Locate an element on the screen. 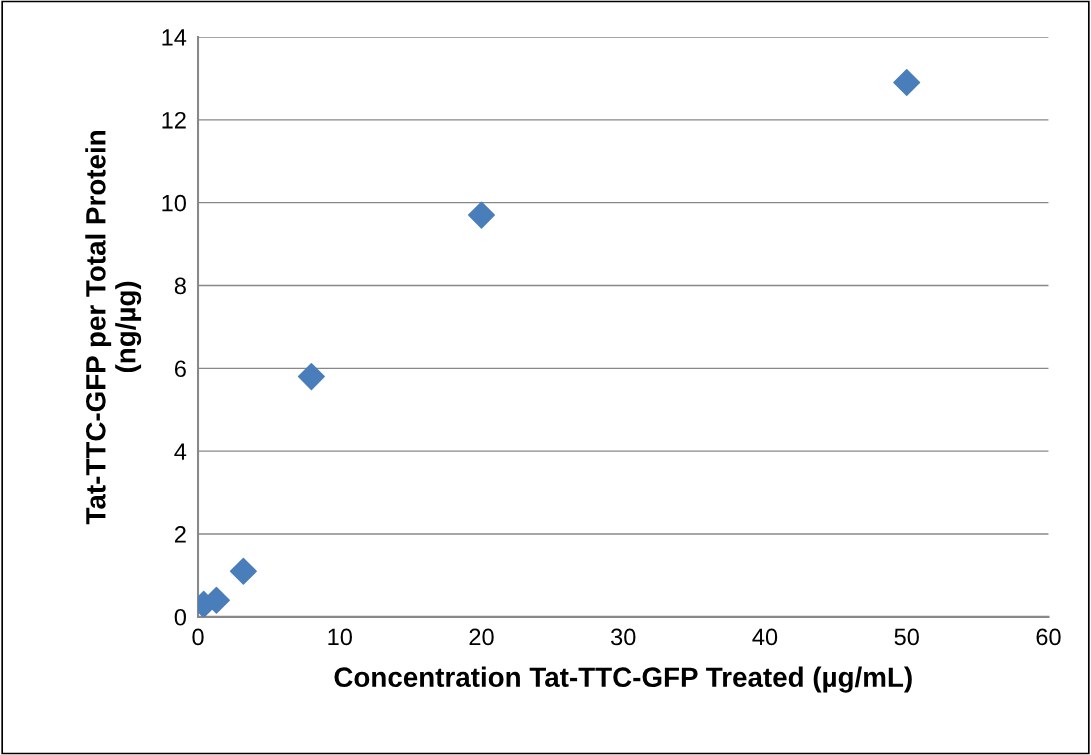 The width and height of the screenshot is (1091, 755). x-axis-title: Concentration Tat-TTC-GFP Treated (µg/mL) is located at coordinates (623, 679).